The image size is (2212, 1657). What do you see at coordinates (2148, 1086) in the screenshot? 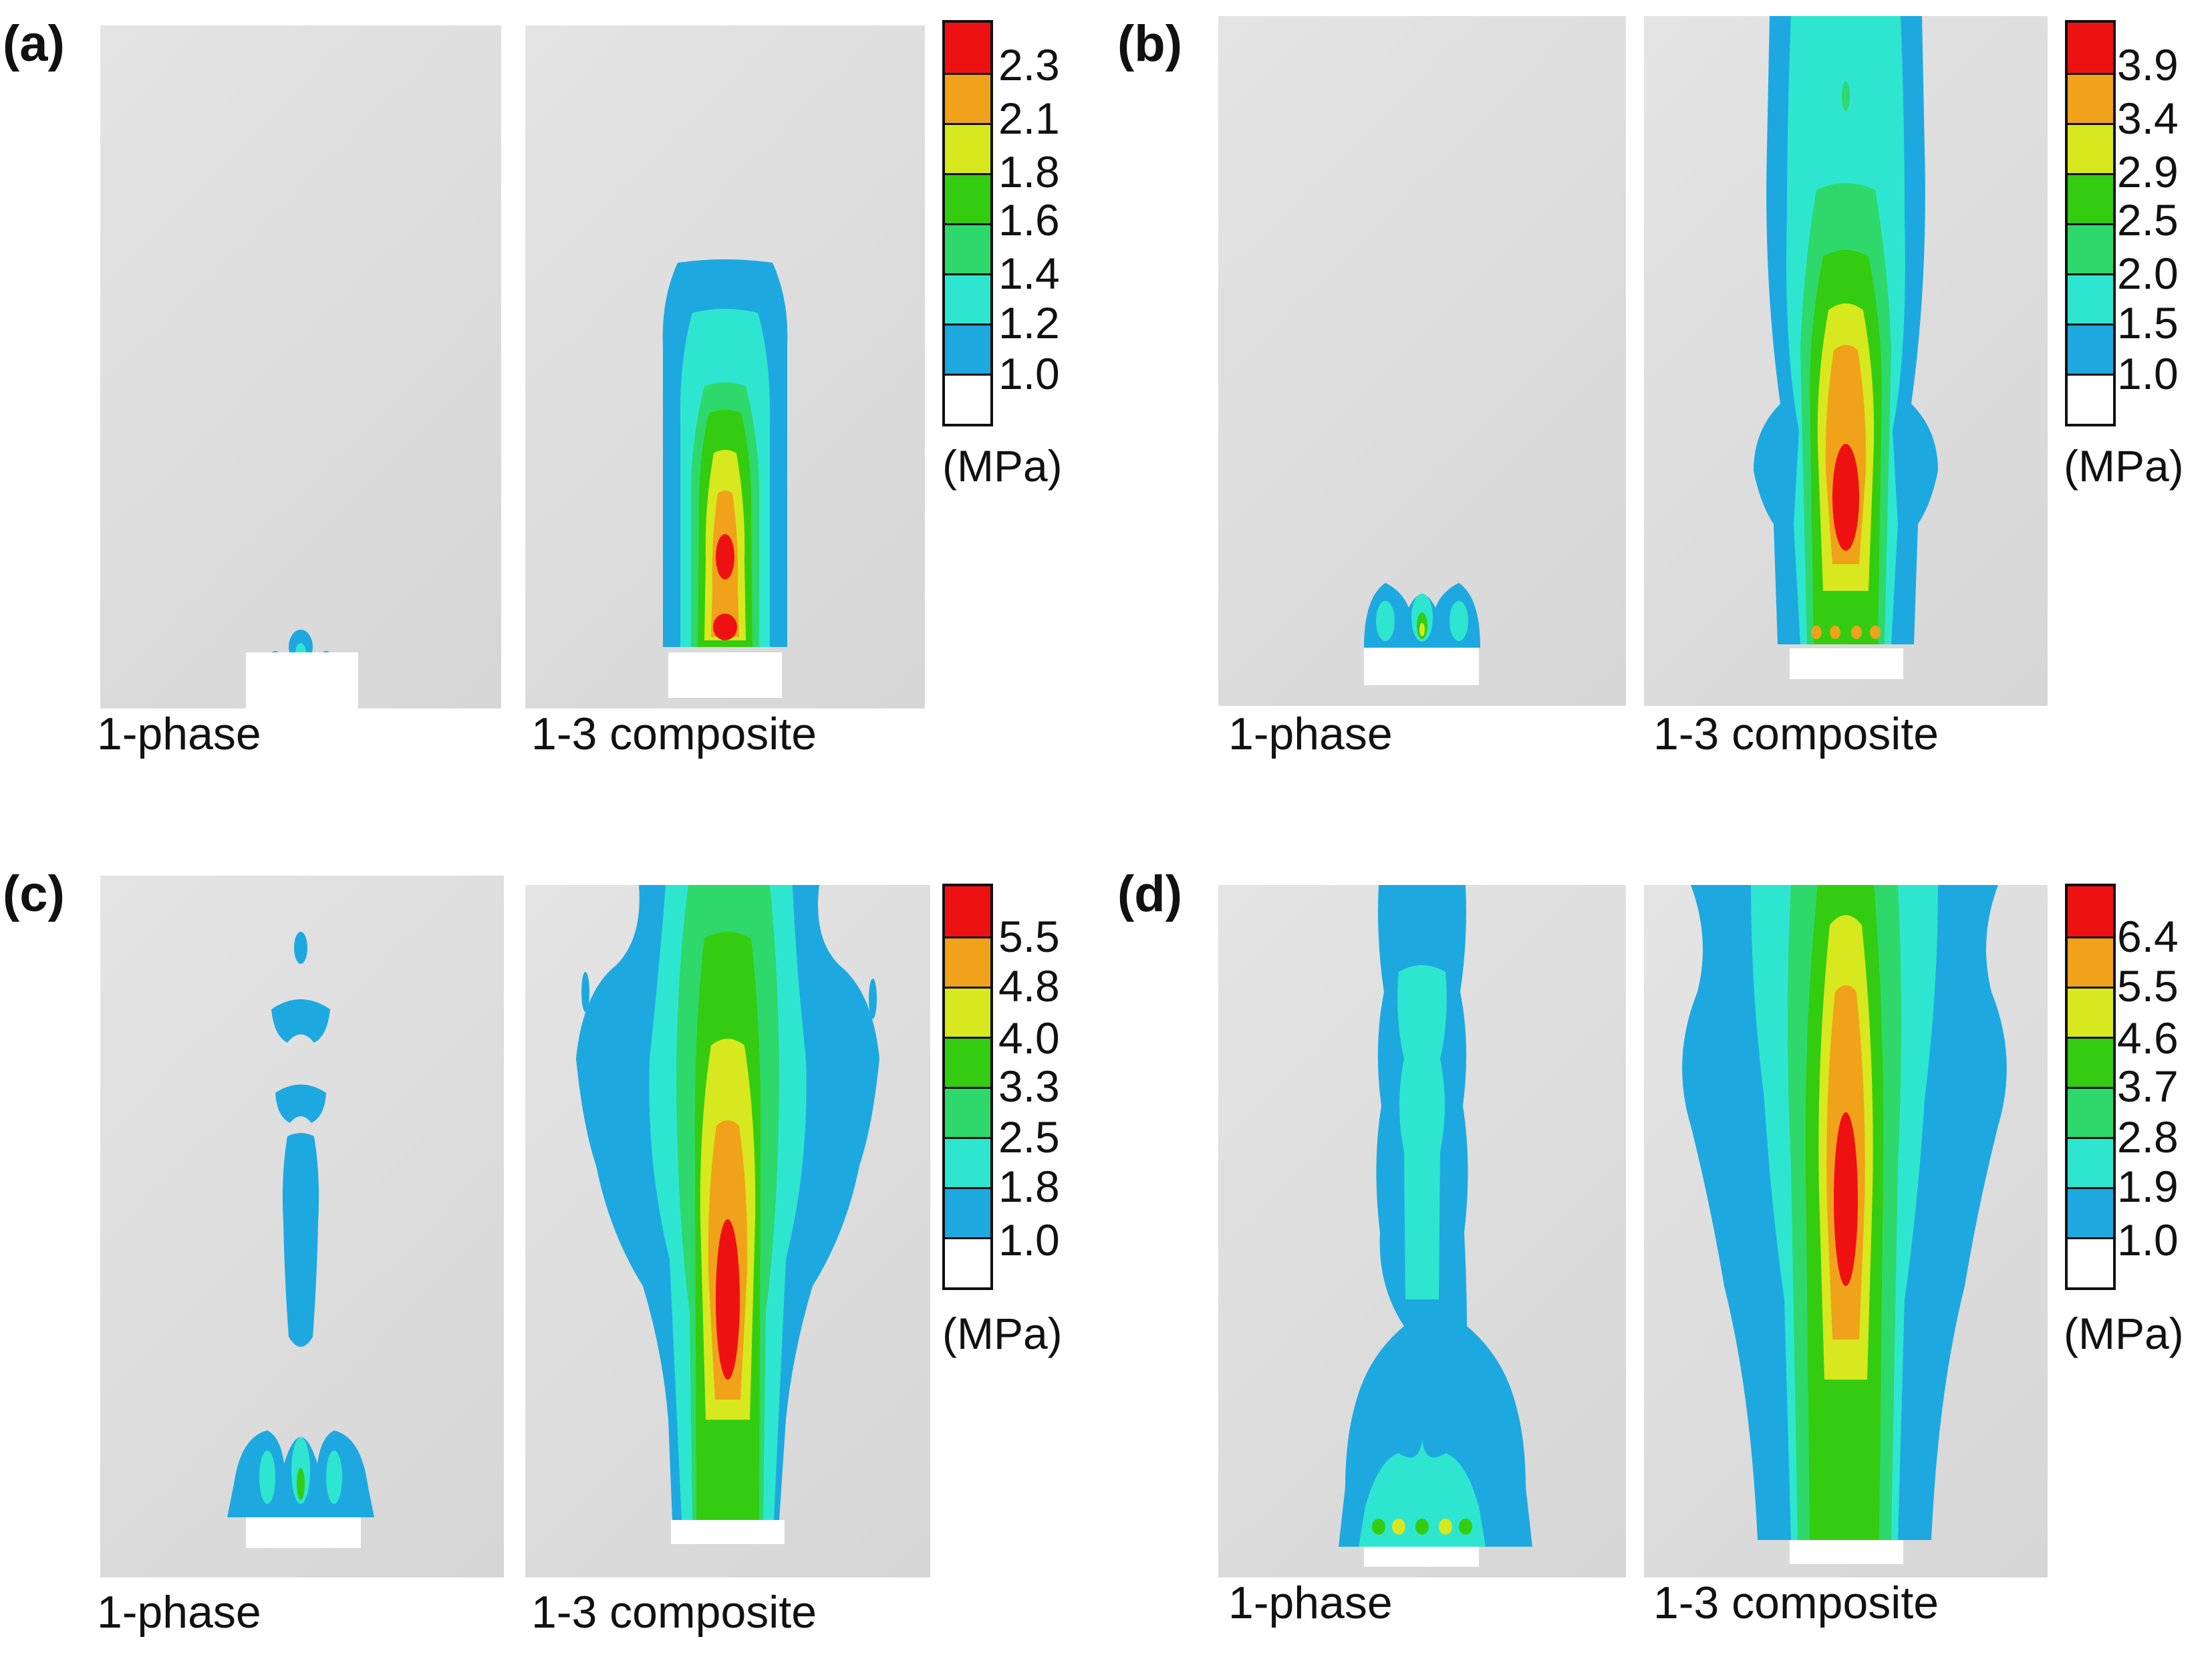
I see `colorbar-tick: 3.7` at bounding box center [2148, 1086].